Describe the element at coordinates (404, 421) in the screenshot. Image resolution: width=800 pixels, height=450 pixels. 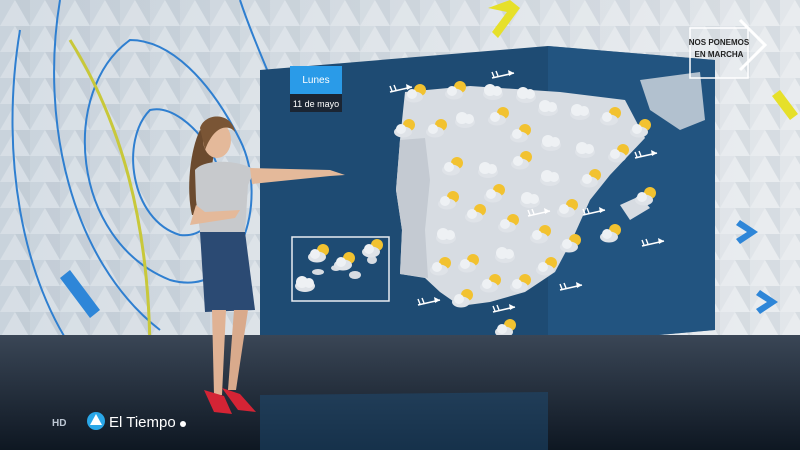
I see `panel-reflection` at that location.